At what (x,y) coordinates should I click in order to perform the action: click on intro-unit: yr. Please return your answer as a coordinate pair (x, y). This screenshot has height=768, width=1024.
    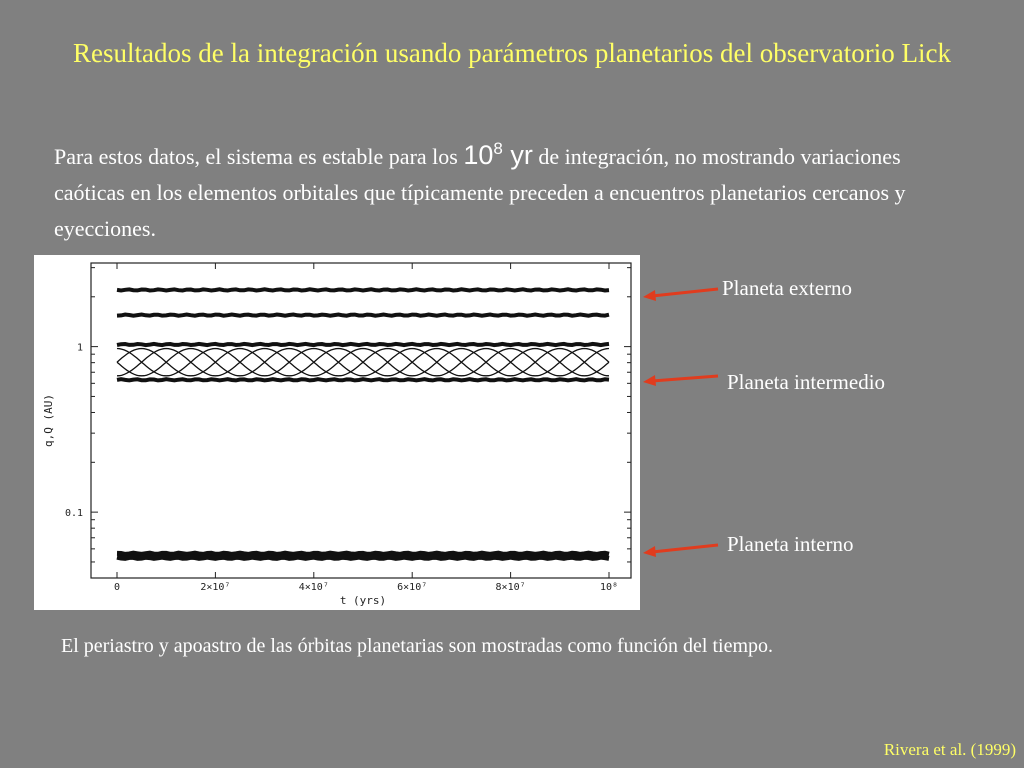
    Looking at the image, I should click on (517, 155).